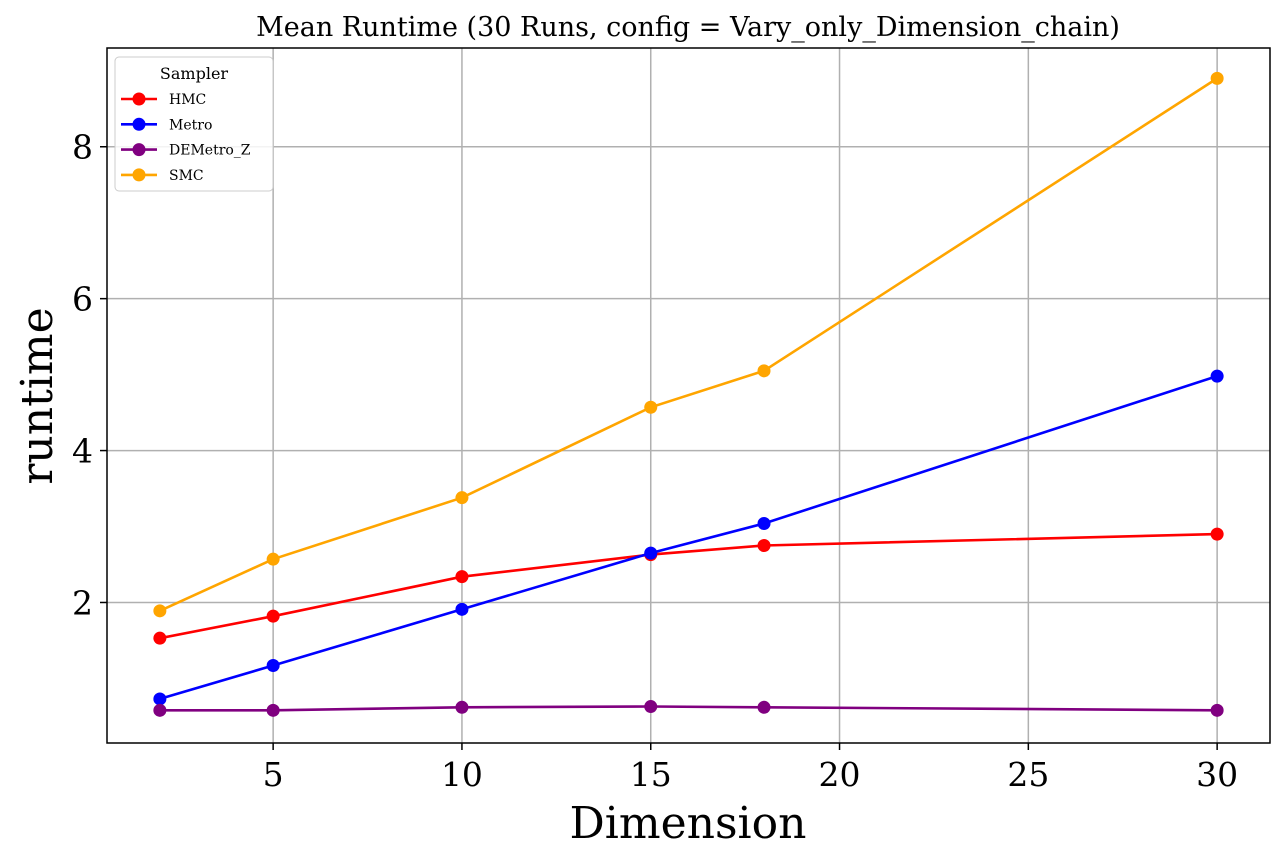  What do you see at coordinates (1217, 774) in the screenshot?
I see `x-tick-label: 30` at bounding box center [1217, 774].